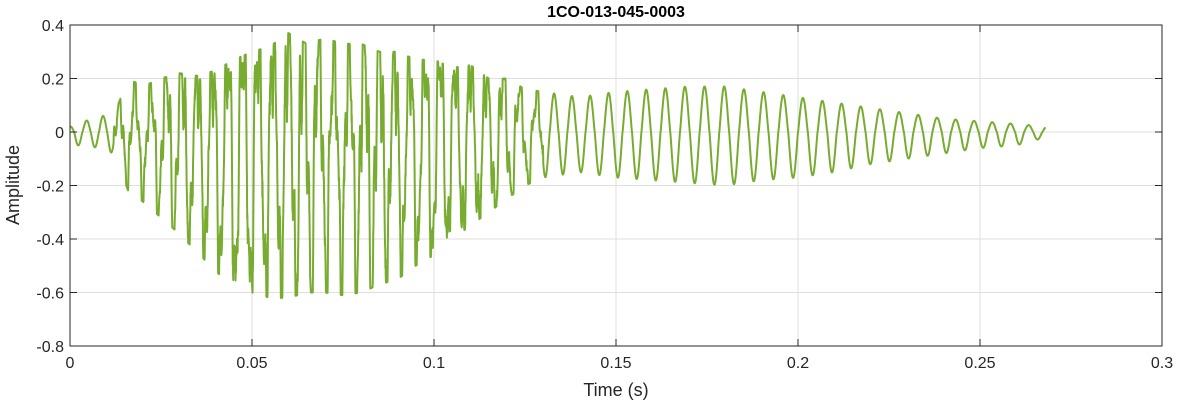 This screenshot has width=1177, height=404. Describe the element at coordinates (50, 294) in the screenshot. I see `y-tick-label: -0.6` at that location.